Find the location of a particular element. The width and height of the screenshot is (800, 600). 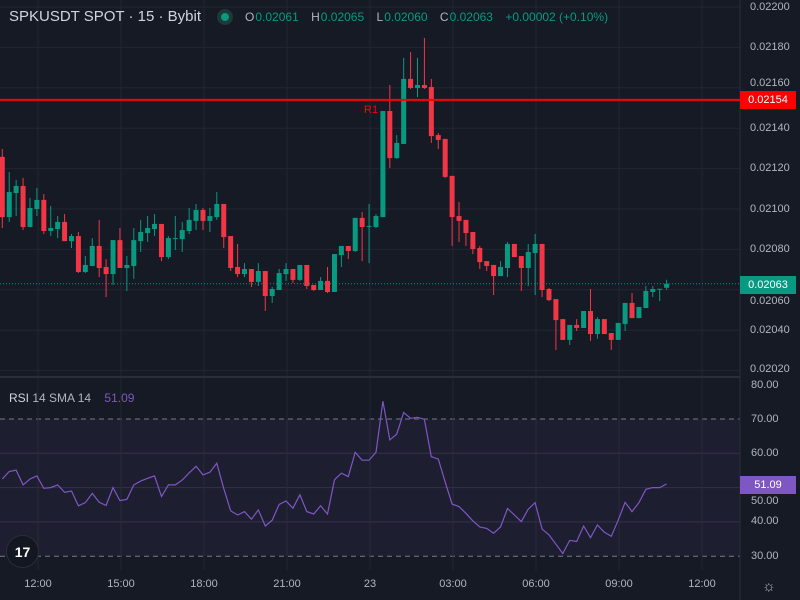

rsi-tick: 40.00 is located at coordinates (765, 521).